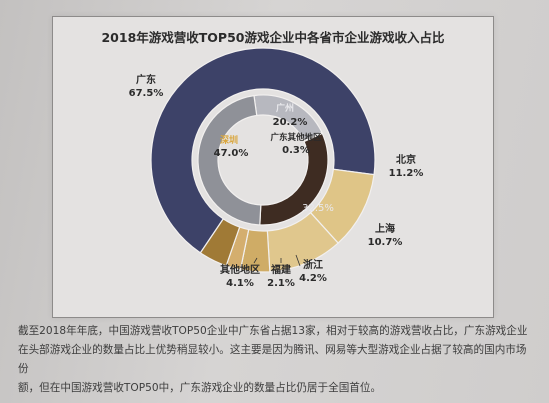  Describe the element at coordinates (220, 242) in the screenshot. I see `slice-others` at that location.